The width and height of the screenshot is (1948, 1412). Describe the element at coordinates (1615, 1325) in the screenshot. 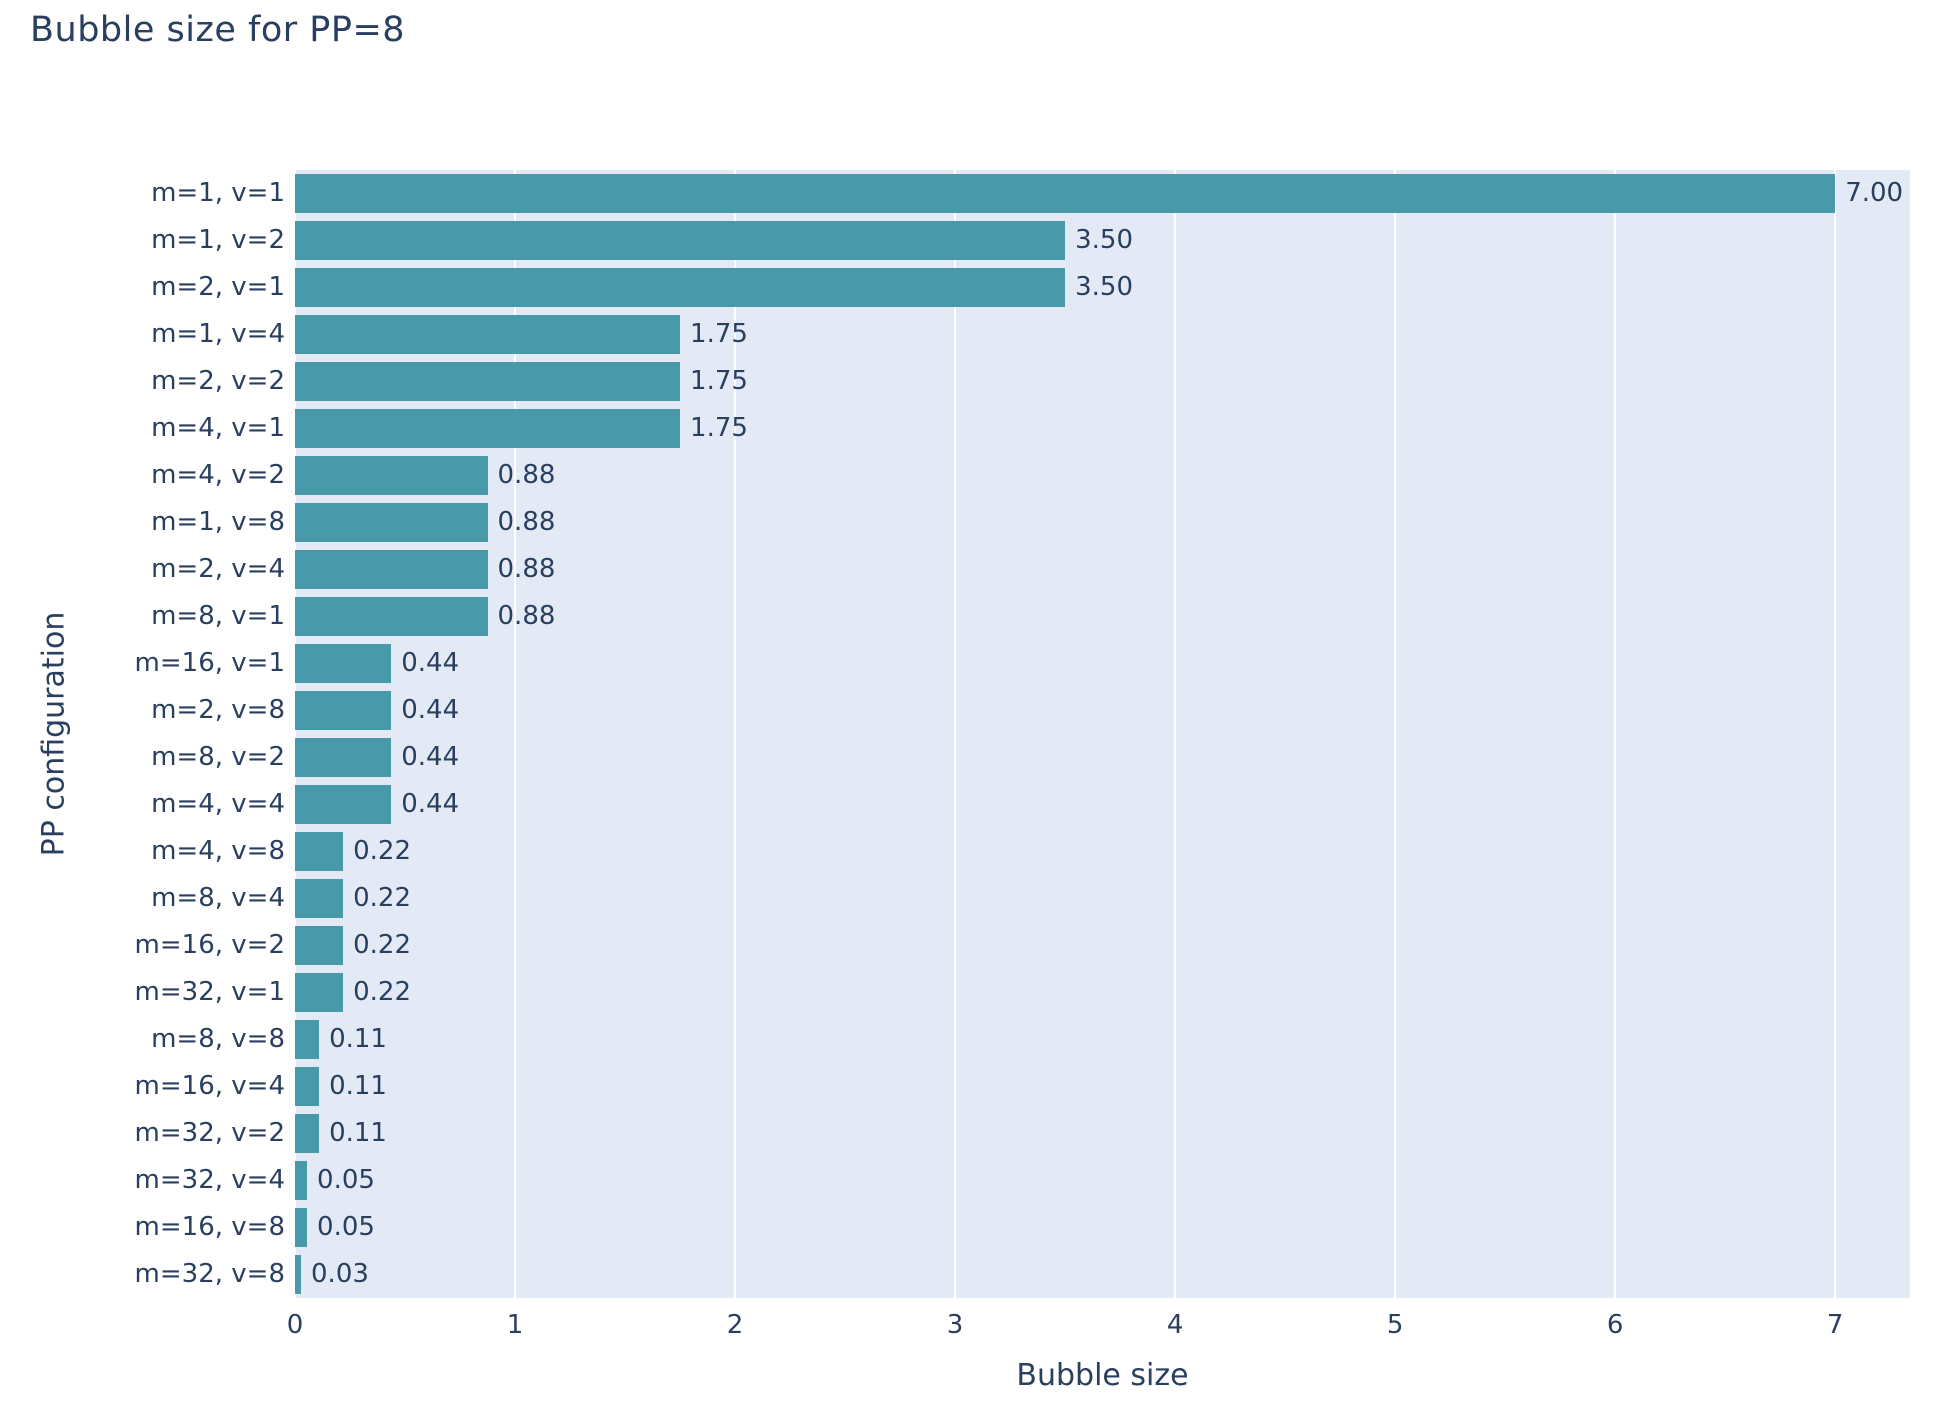

I see `x-tick-label: 6` at that location.